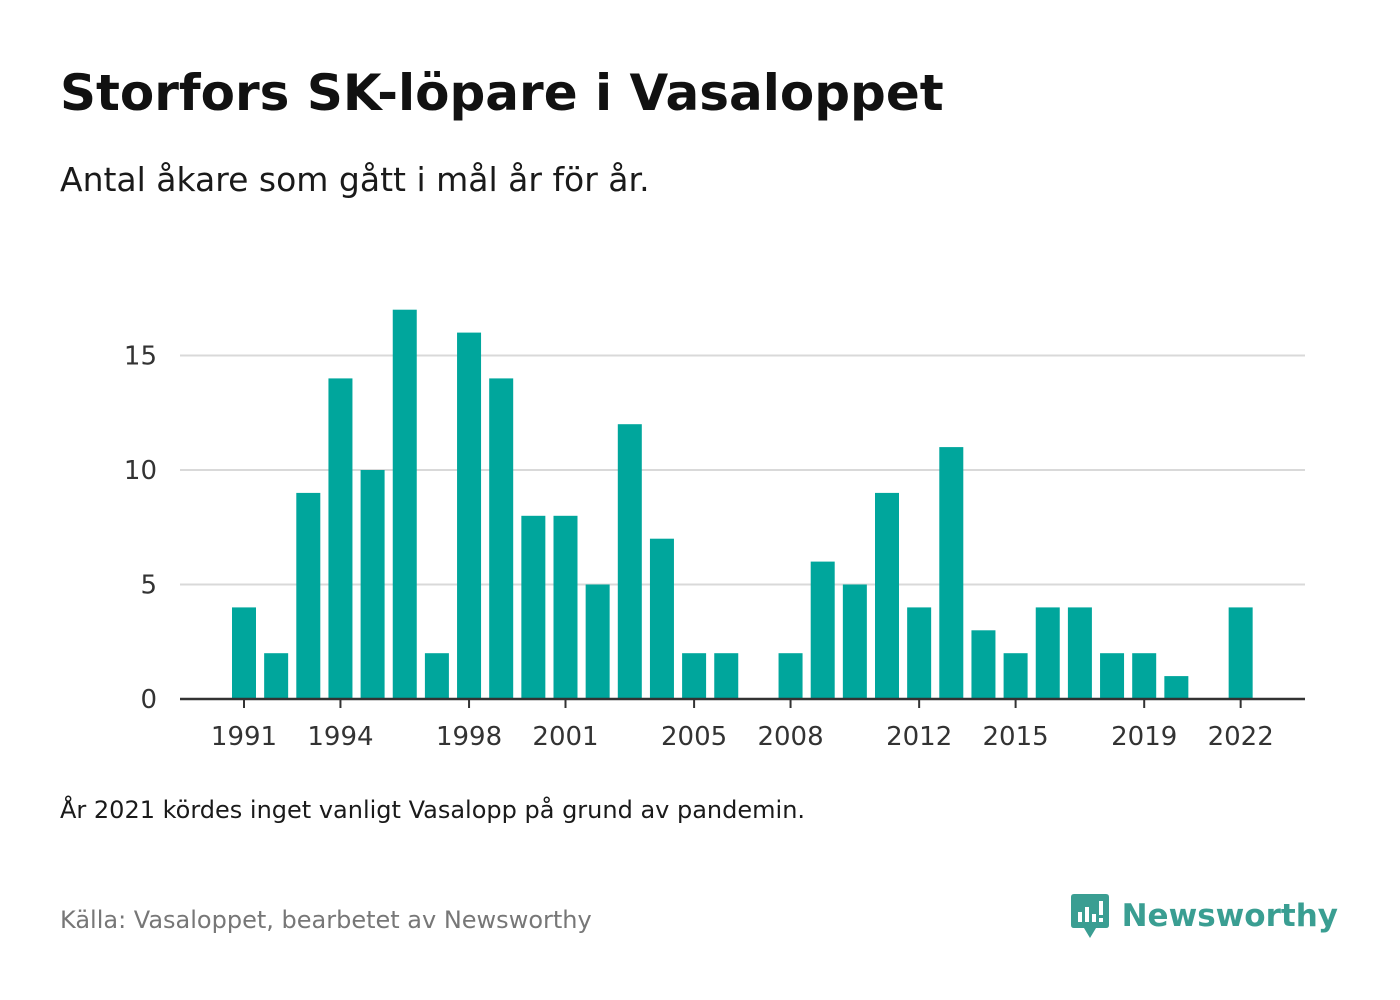 This screenshot has width=1400, height=1000. I want to click on chart-title: Storfors SK-löpare i Vasaloppet, so click(502, 93).